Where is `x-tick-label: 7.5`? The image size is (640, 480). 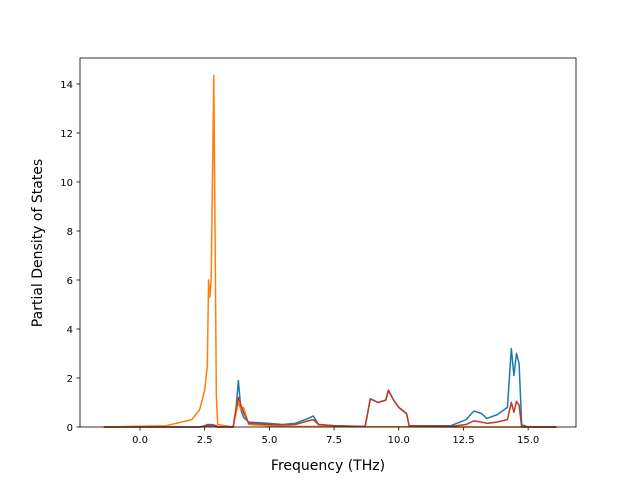 x-tick-label: 7.5 is located at coordinates (334, 440).